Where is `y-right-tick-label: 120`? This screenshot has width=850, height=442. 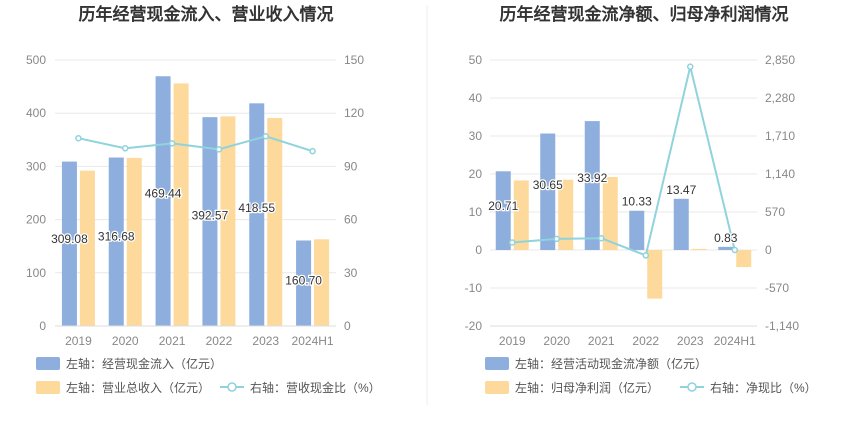 y-right-tick-label: 120 is located at coordinates (354, 113).